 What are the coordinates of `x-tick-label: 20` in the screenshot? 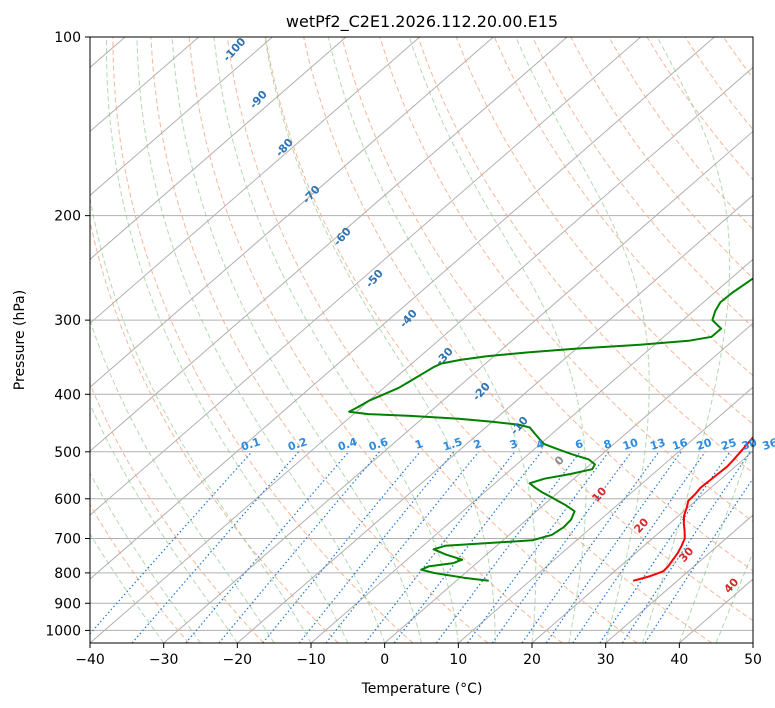 It's located at (532, 660).